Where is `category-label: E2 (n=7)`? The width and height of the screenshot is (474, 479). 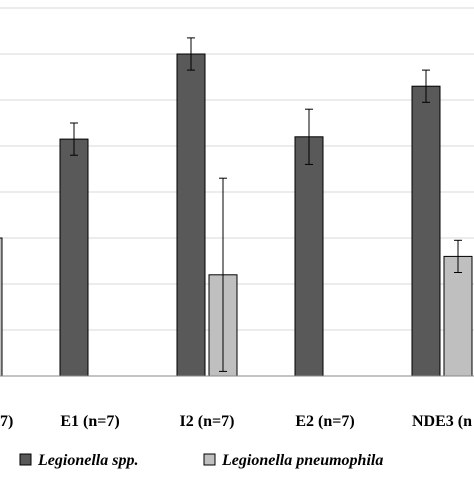
category-label: E2 (n=7) is located at coordinates (324, 421).